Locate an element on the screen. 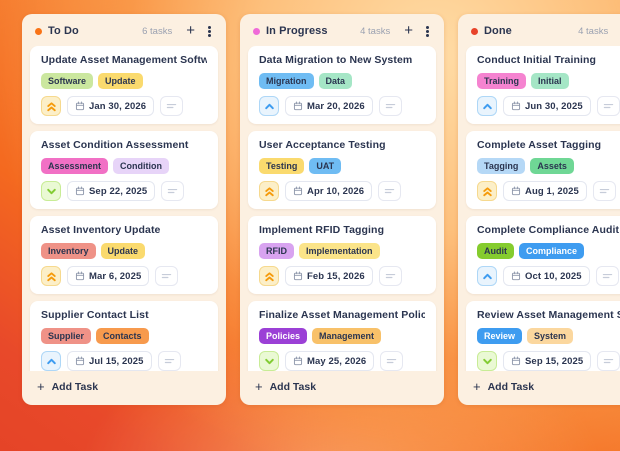 The image size is (620, 451). due-date: Mar 20, 2026 is located at coordinates (336, 106).